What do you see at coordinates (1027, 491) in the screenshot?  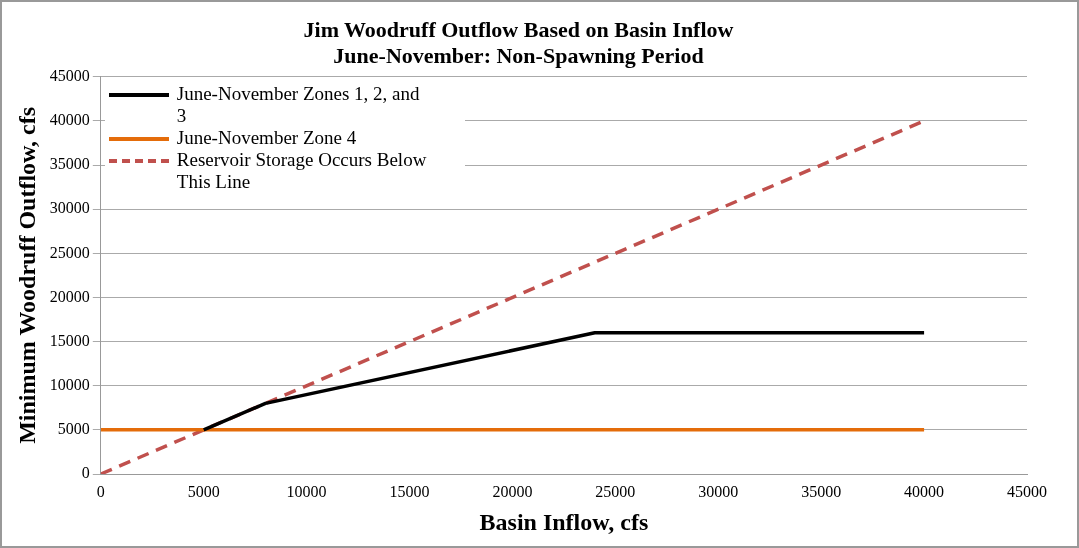 I see `x-tick-label: 45000` at bounding box center [1027, 491].